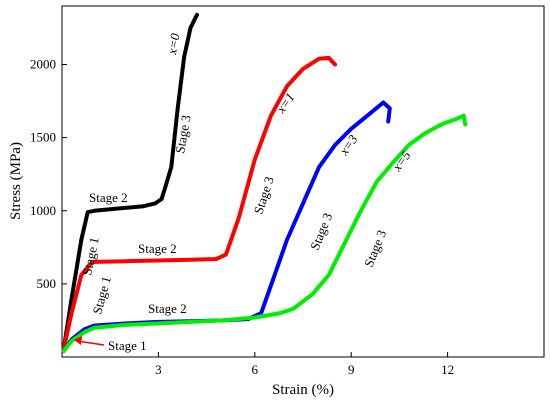 The width and height of the screenshot is (550, 406). I want to click on stage1-arrow, so click(90, 343).